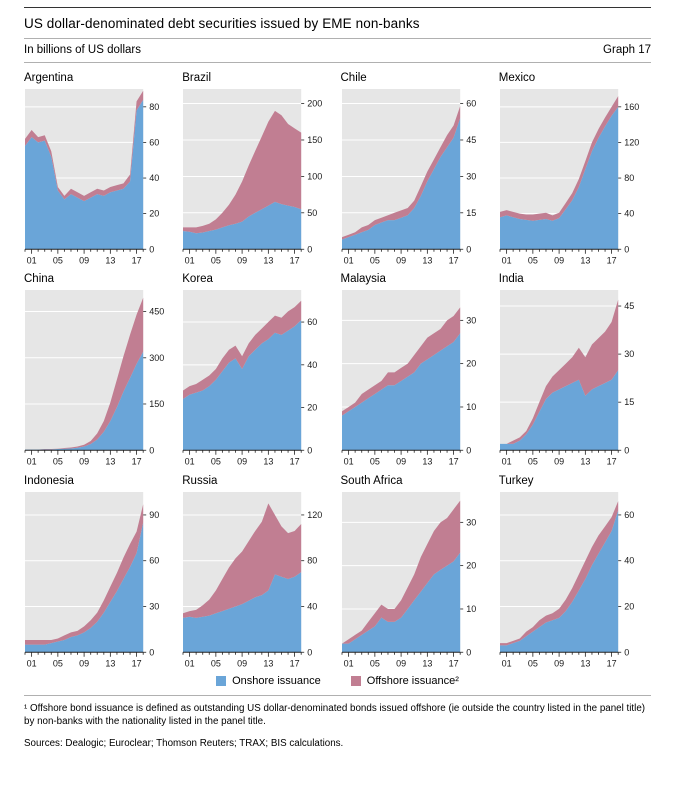  Describe the element at coordinates (337, 682) in the screenshot. I see `legend: Onshore issuance Offshore issuance²` at that location.